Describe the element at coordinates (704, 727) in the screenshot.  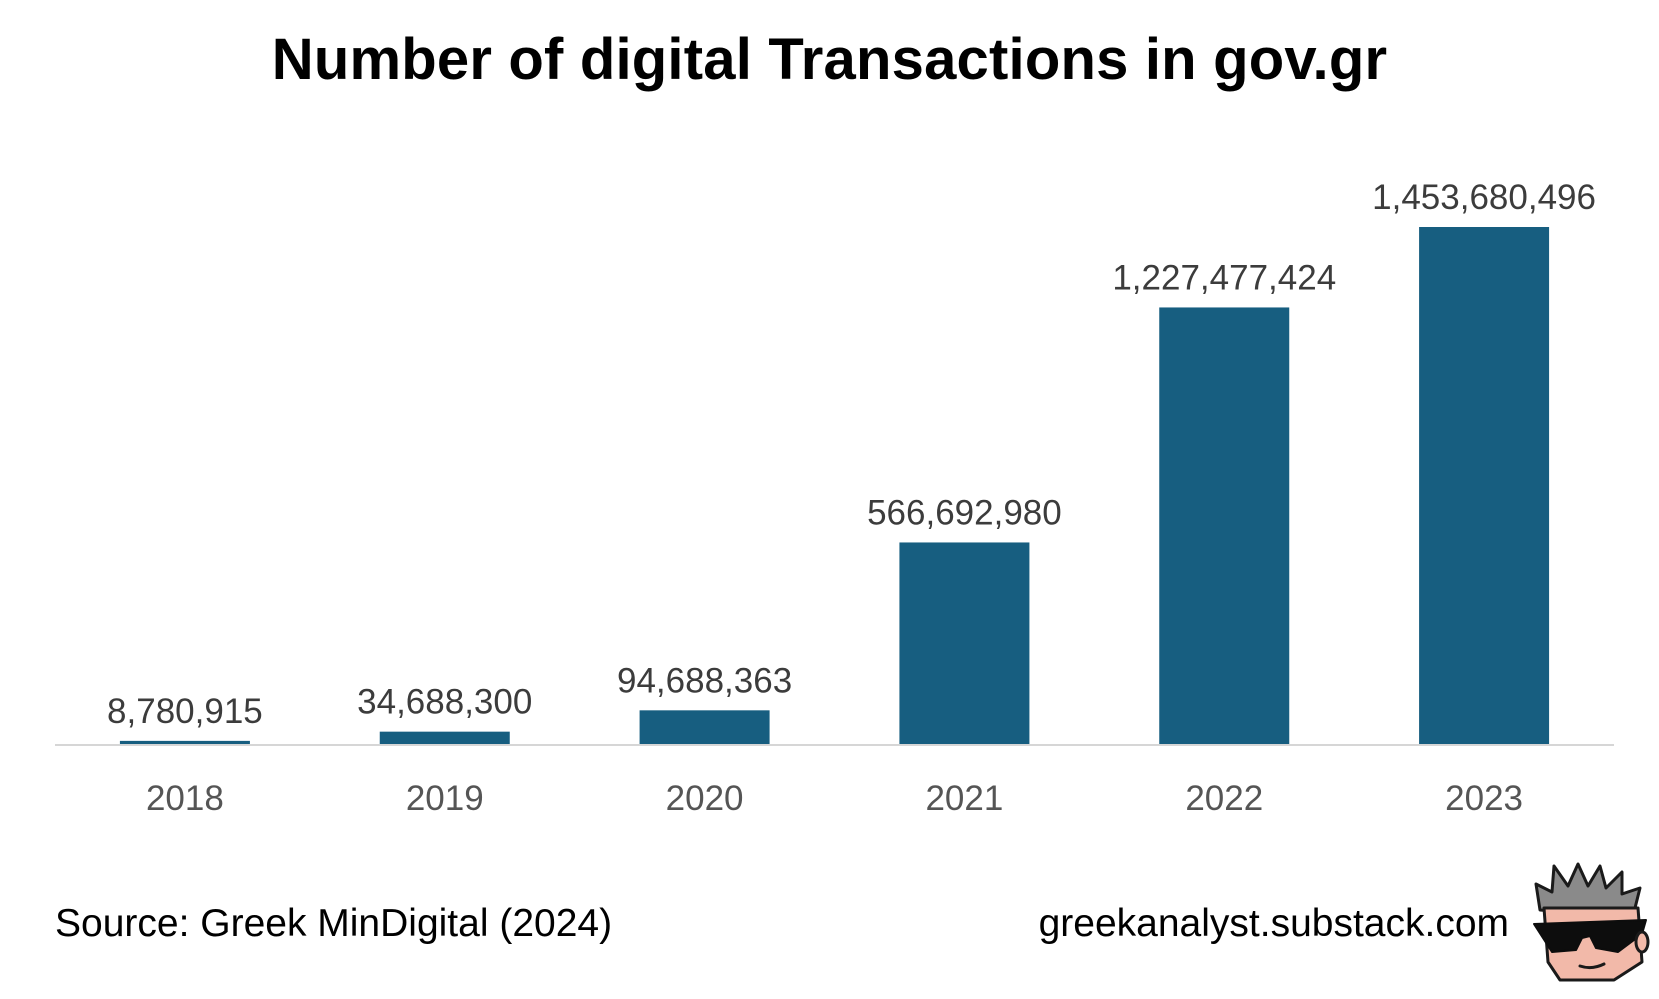
I see `bar-2020` at that location.